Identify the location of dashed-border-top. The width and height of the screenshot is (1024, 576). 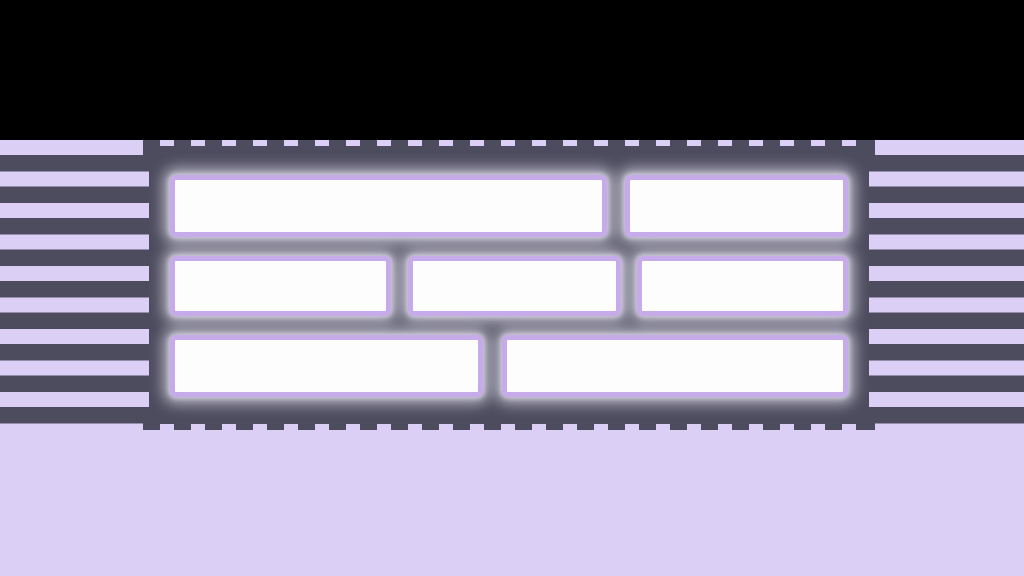
(509, 143).